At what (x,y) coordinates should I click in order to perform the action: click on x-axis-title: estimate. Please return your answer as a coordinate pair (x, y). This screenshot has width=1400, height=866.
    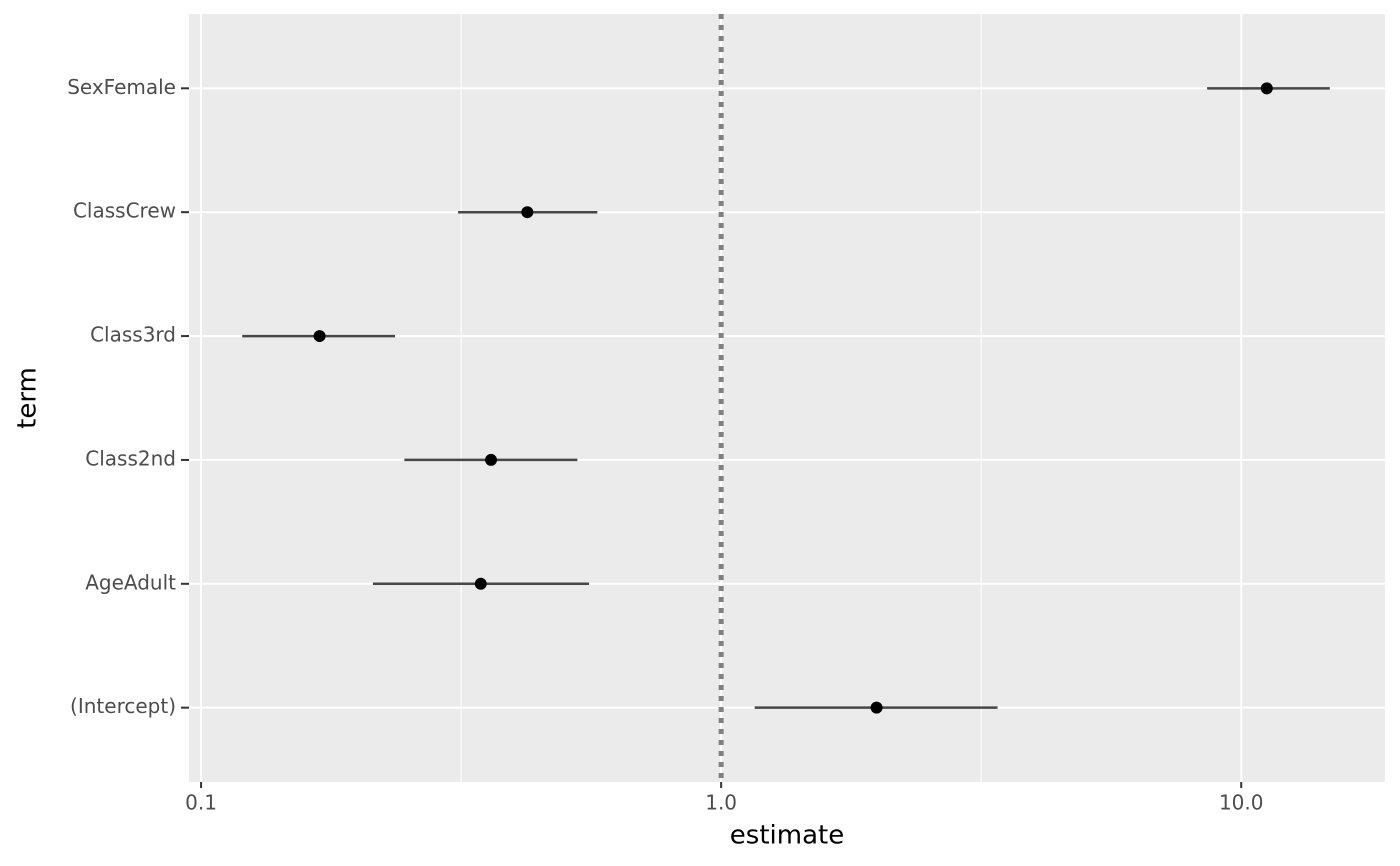
    Looking at the image, I should click on (787, 836).